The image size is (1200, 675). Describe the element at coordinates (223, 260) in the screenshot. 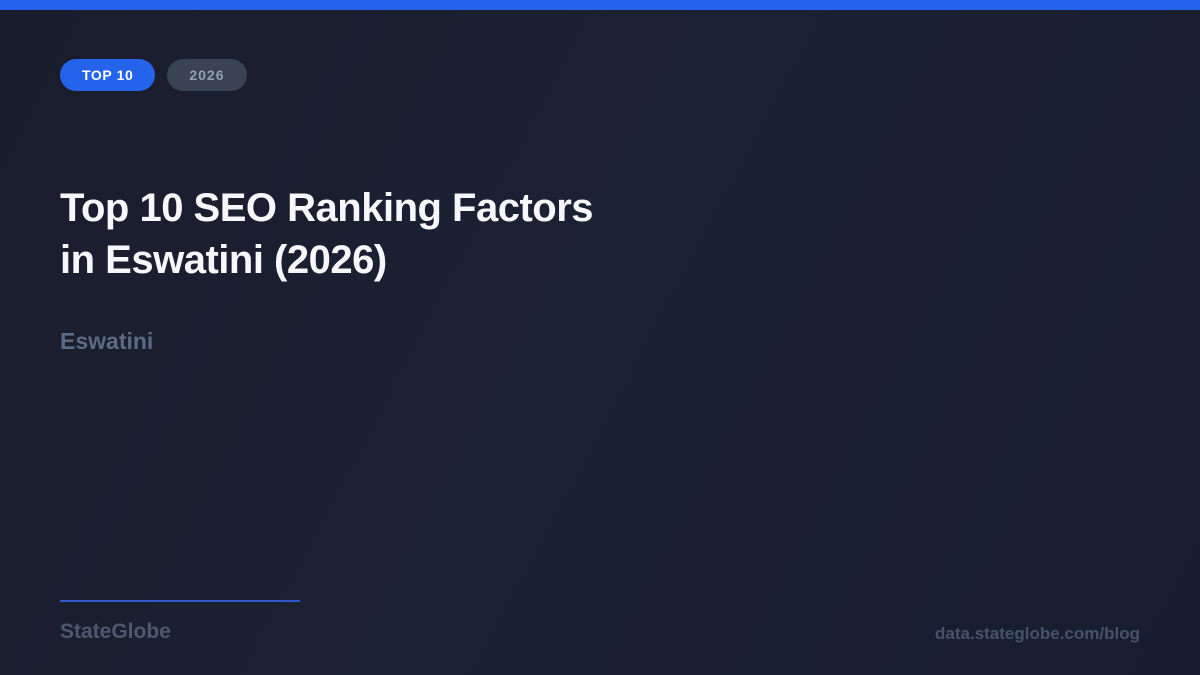

I see `page-title-line-2: in Eswatini (2026)` at that location.